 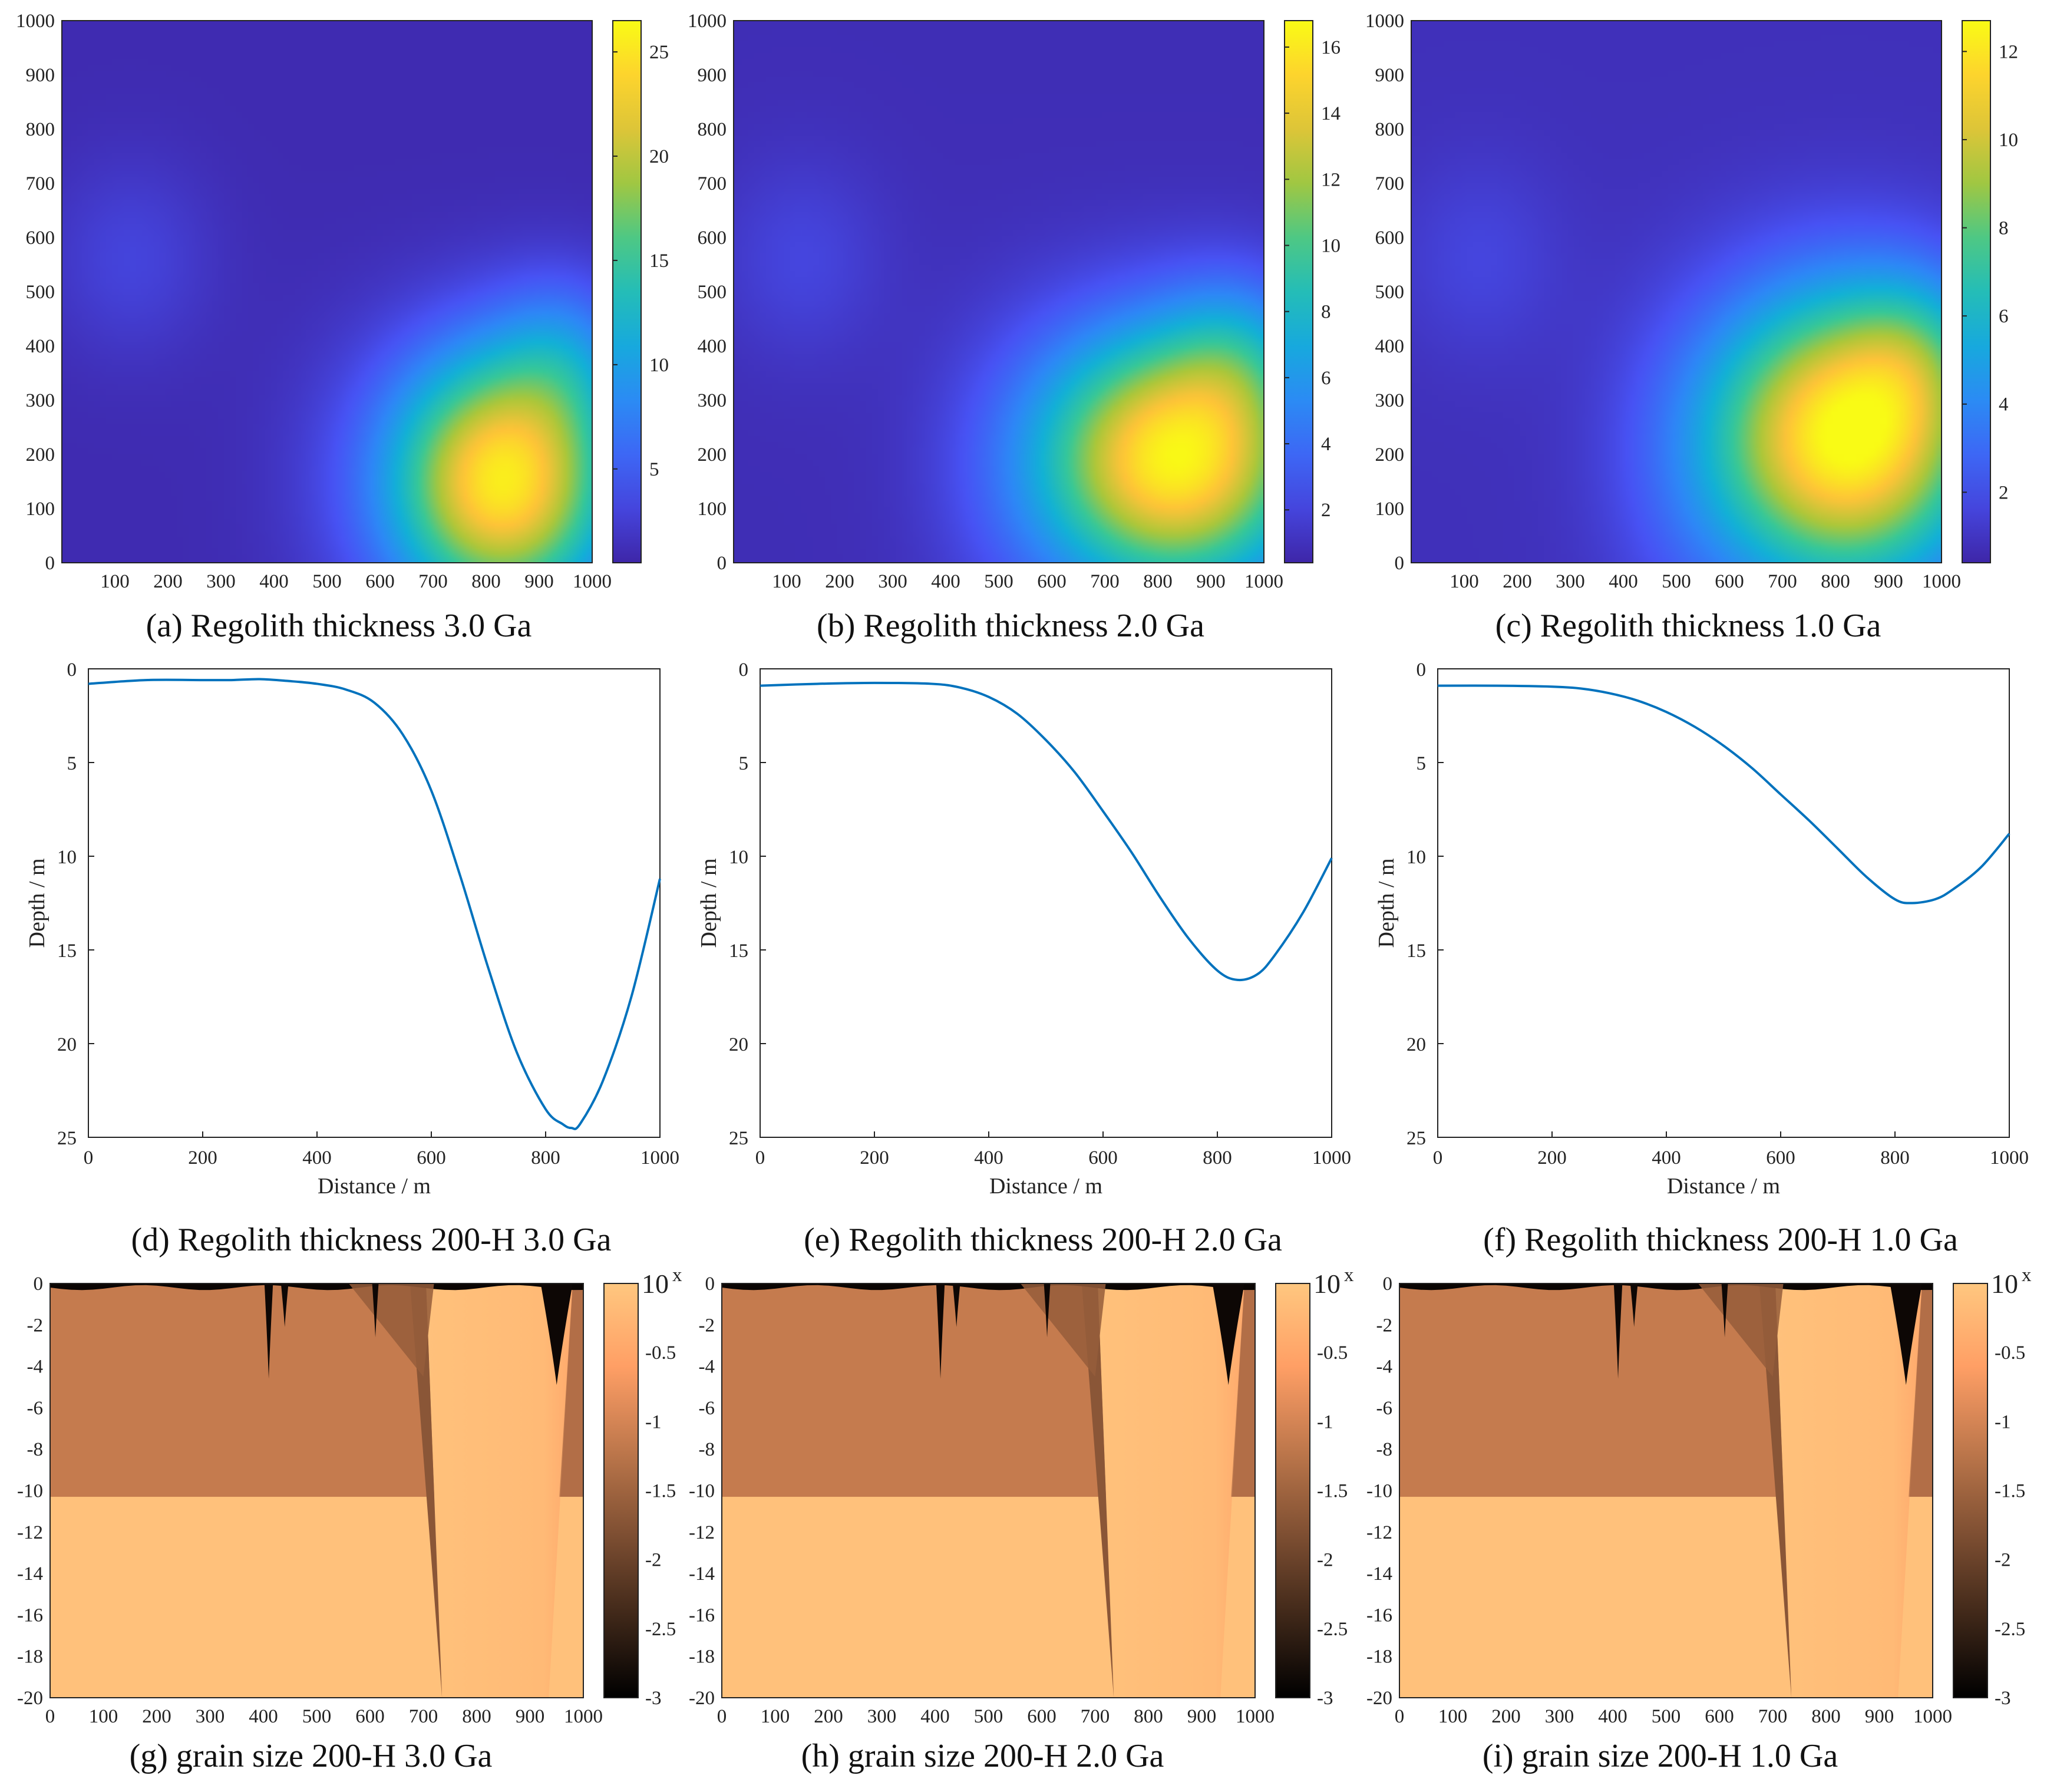 What do you see at coordinates (2003, 1422) in the screenshot?
I see `colorbar-tick-label: -1` at bounding box center [2003, 1422].